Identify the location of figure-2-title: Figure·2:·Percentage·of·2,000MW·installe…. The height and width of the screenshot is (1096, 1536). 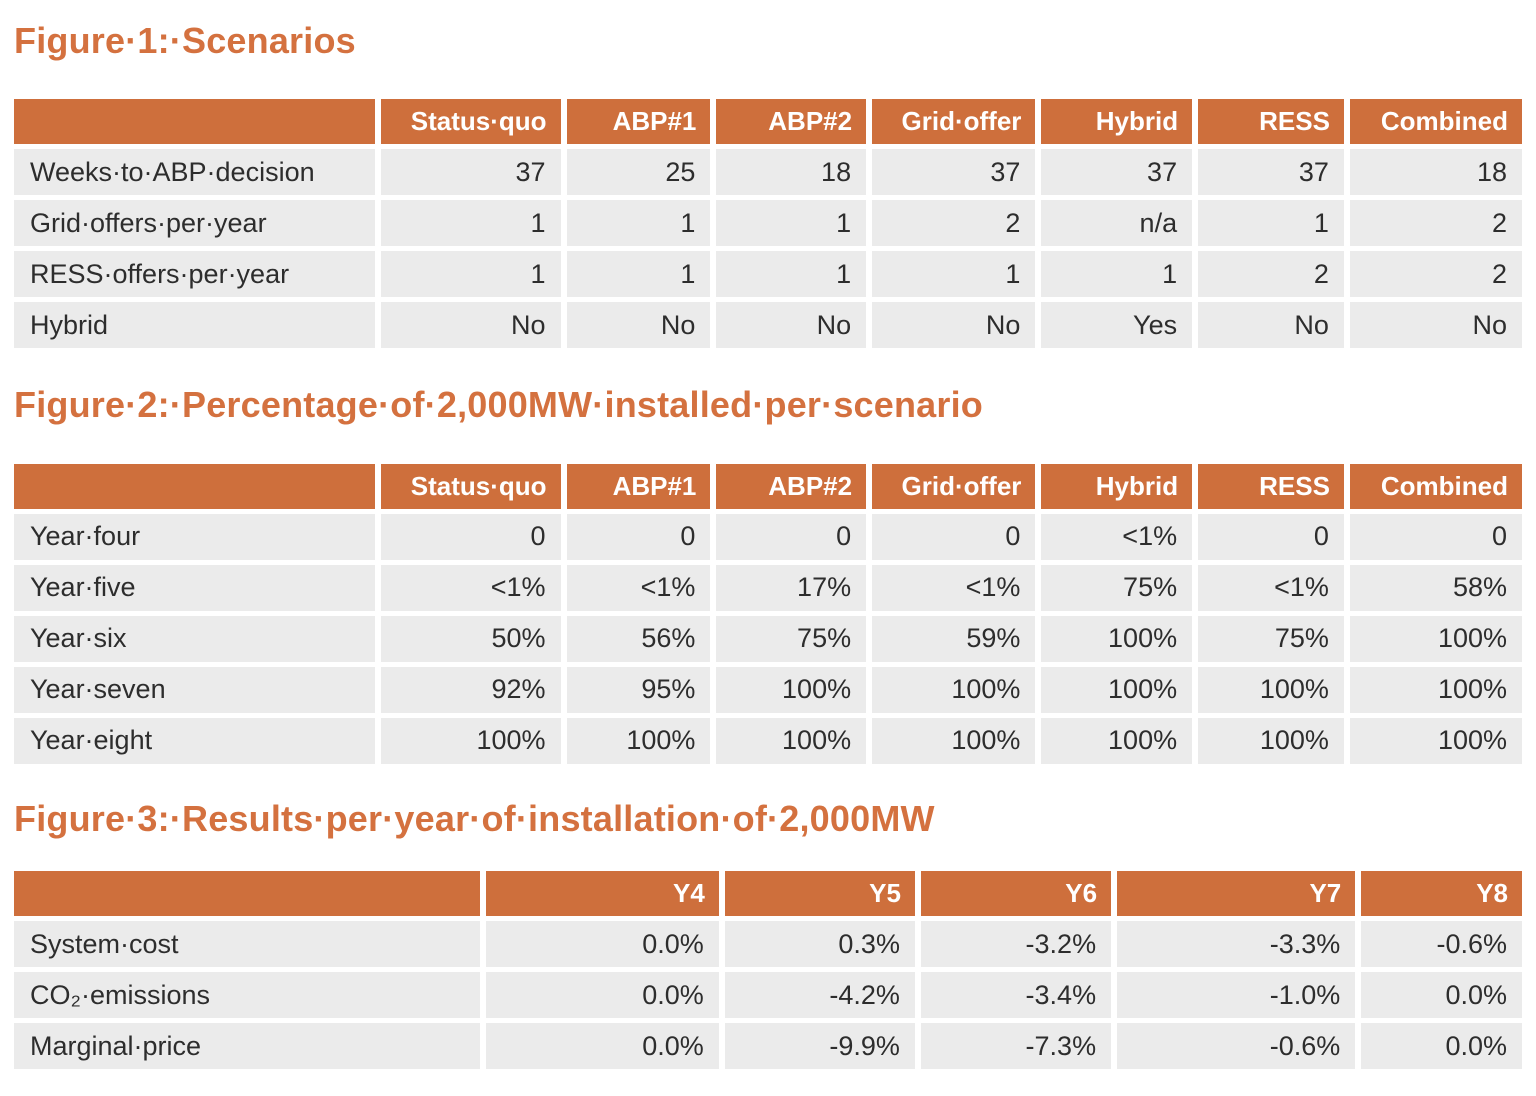
(499, 405).